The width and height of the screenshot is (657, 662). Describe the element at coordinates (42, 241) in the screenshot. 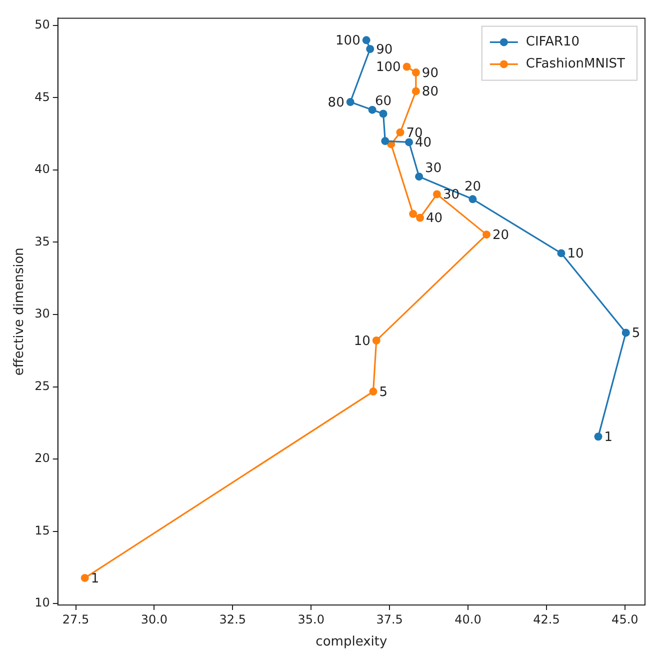

I see `y-tick-label: 35` at that location.